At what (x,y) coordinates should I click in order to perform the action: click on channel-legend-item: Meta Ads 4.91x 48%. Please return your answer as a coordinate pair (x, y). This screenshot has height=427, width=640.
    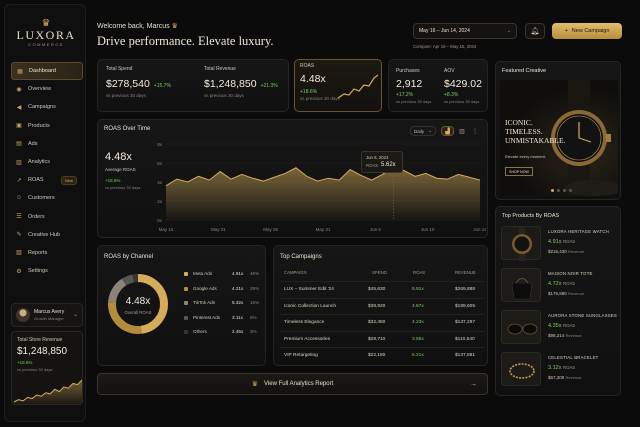
    Looking at the image, I should click on (223, 278).